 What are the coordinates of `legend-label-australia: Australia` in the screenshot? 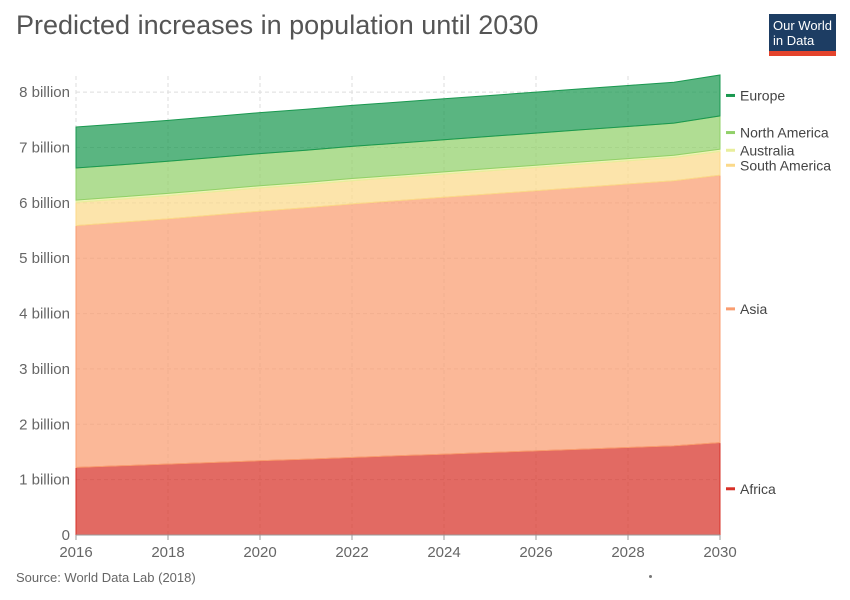 It's located at (767, 150).